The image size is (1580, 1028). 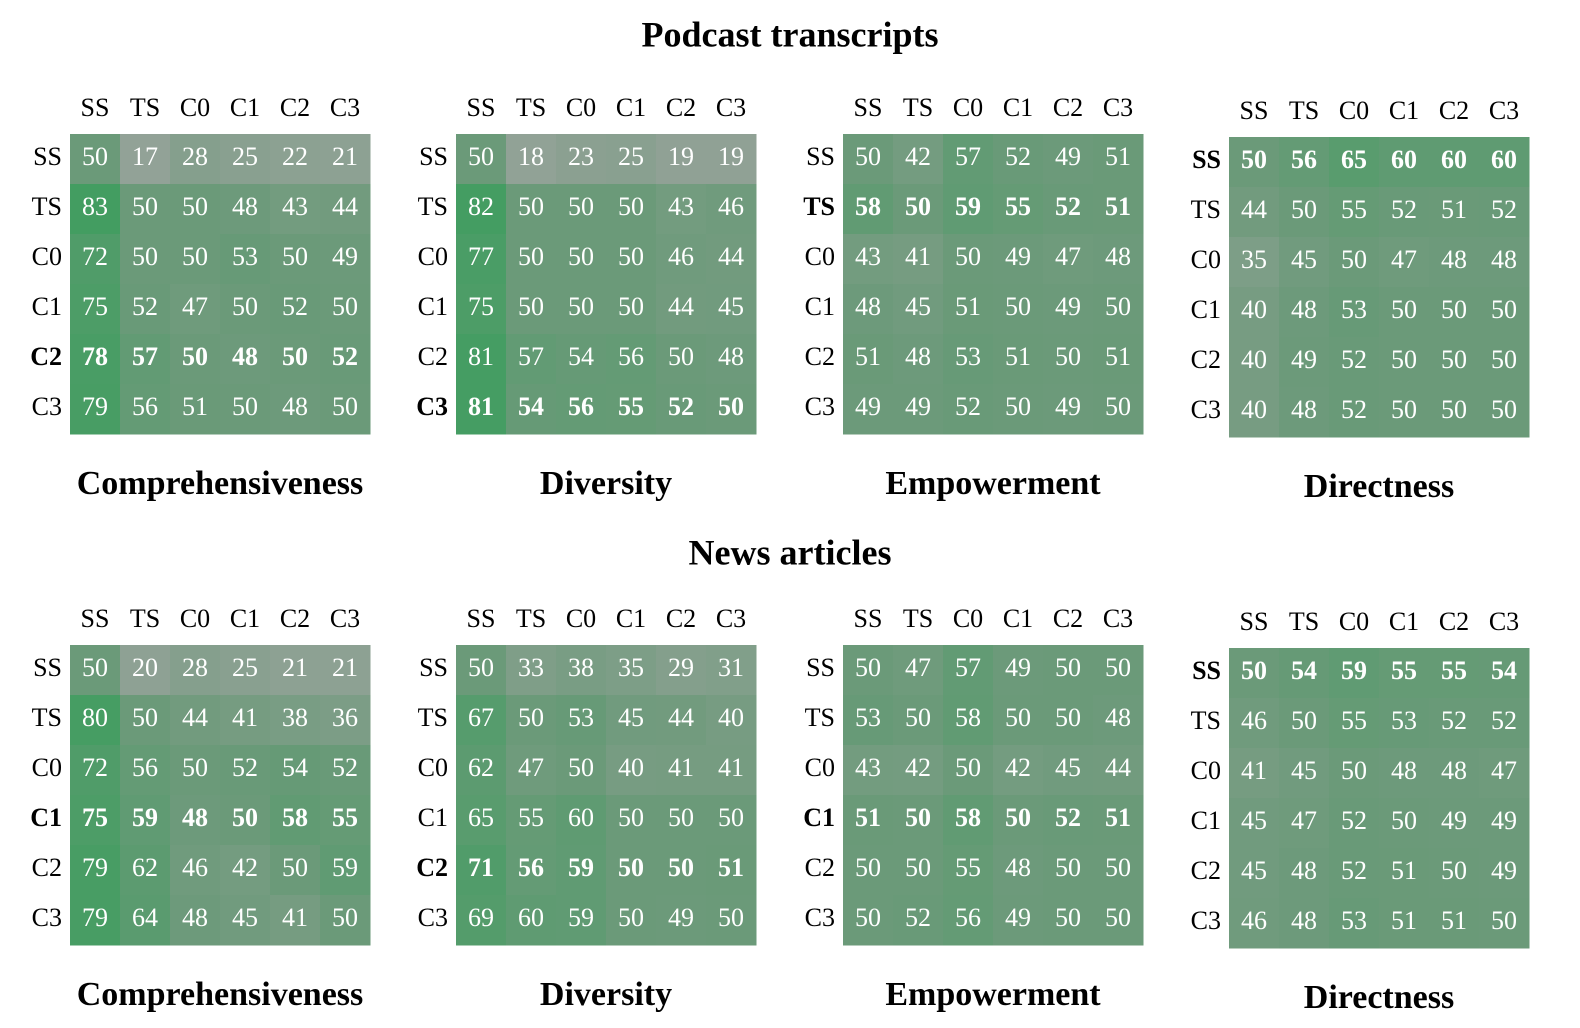 What do you see at coordinates (820, 867) in the screenshot?
I see `y-tick-label: C2` at bounding box center [820, 867].